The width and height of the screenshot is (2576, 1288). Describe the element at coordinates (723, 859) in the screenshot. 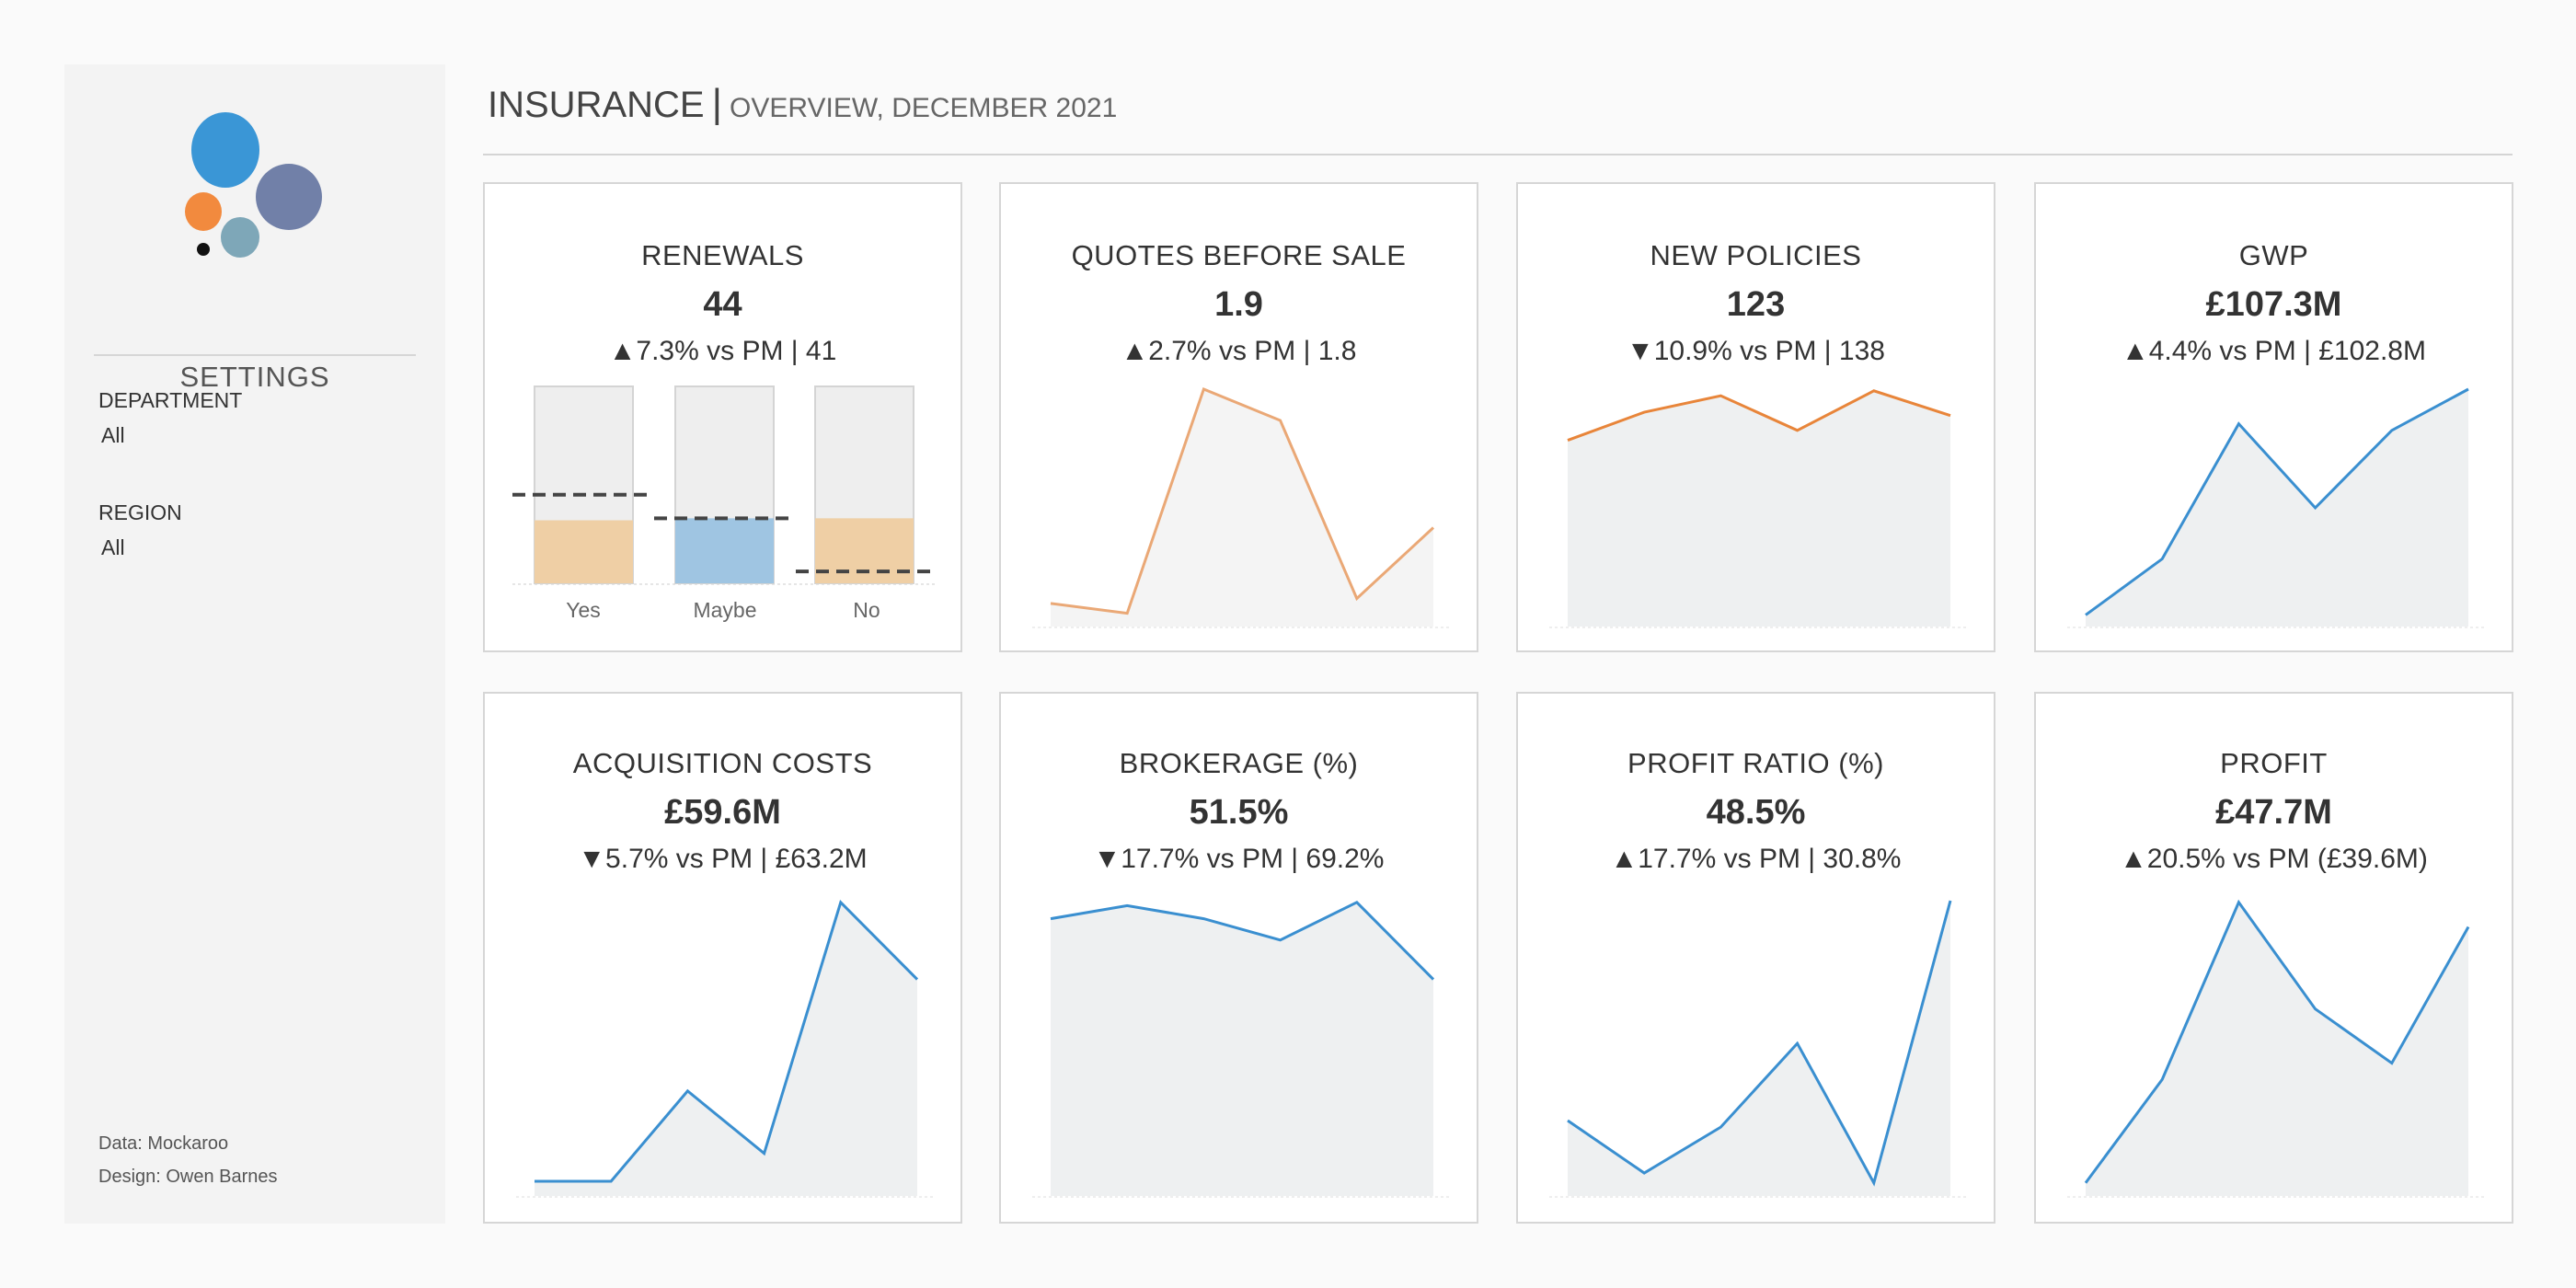

I see `kpi-delta: ▼5.7% vs PM | £63.2M` at that location.